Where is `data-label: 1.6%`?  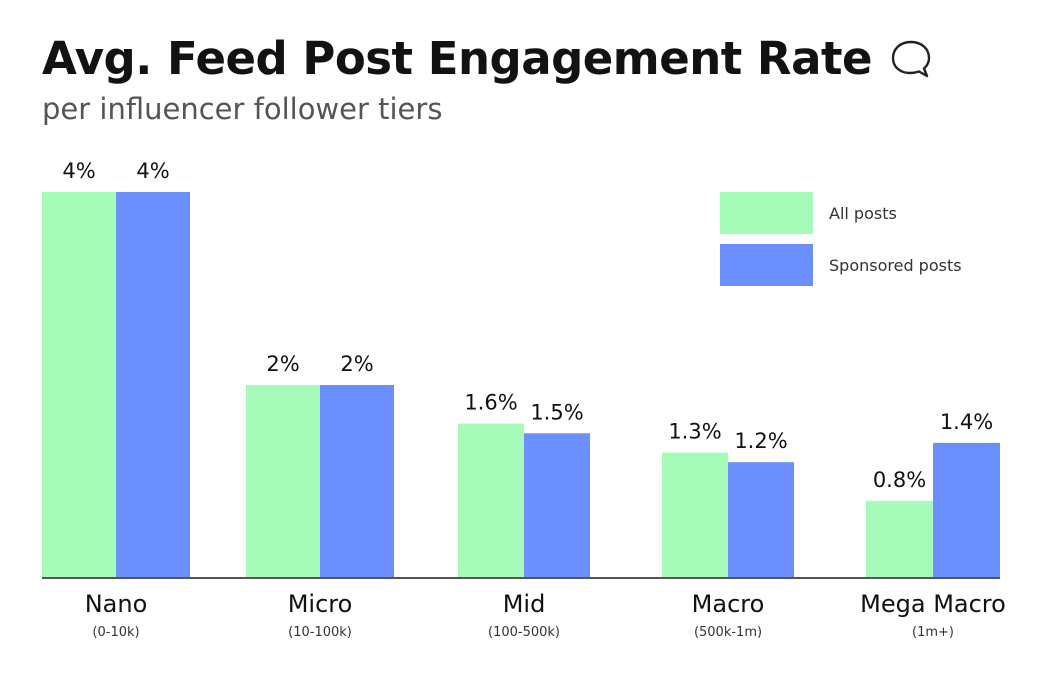 data-label: 1.6% is located at coordinates (490, 403).